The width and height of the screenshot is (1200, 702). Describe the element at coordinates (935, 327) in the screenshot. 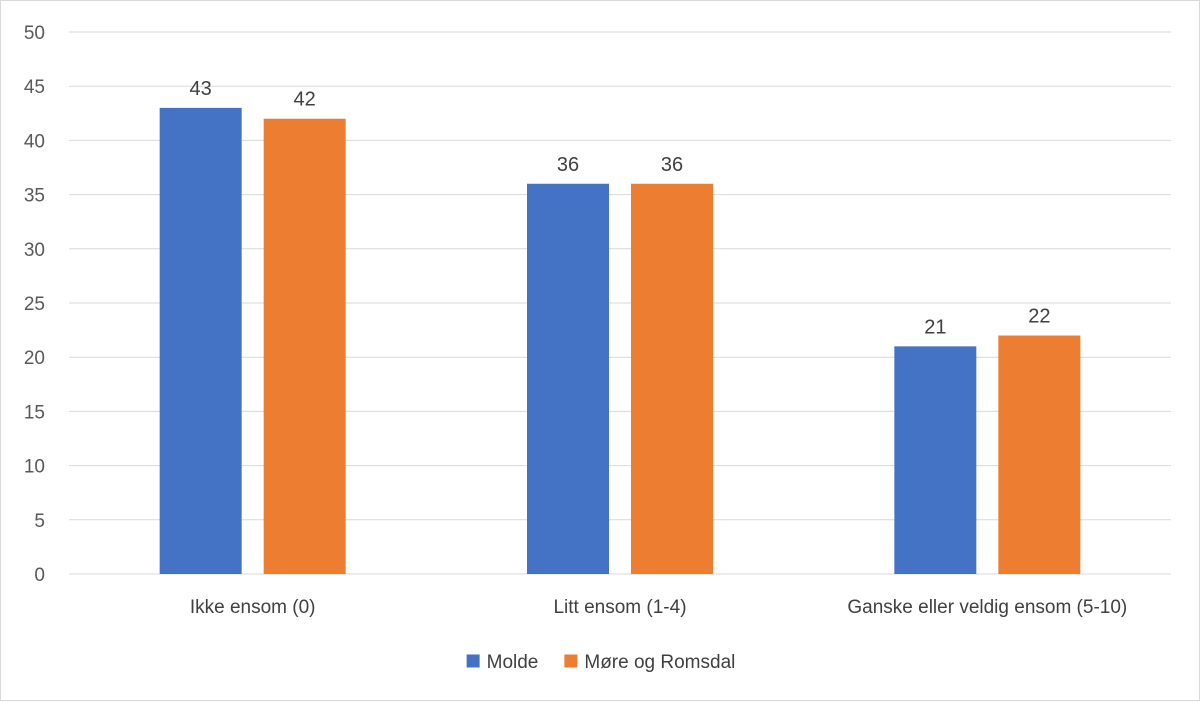

I see `data-label: 21` at that location.